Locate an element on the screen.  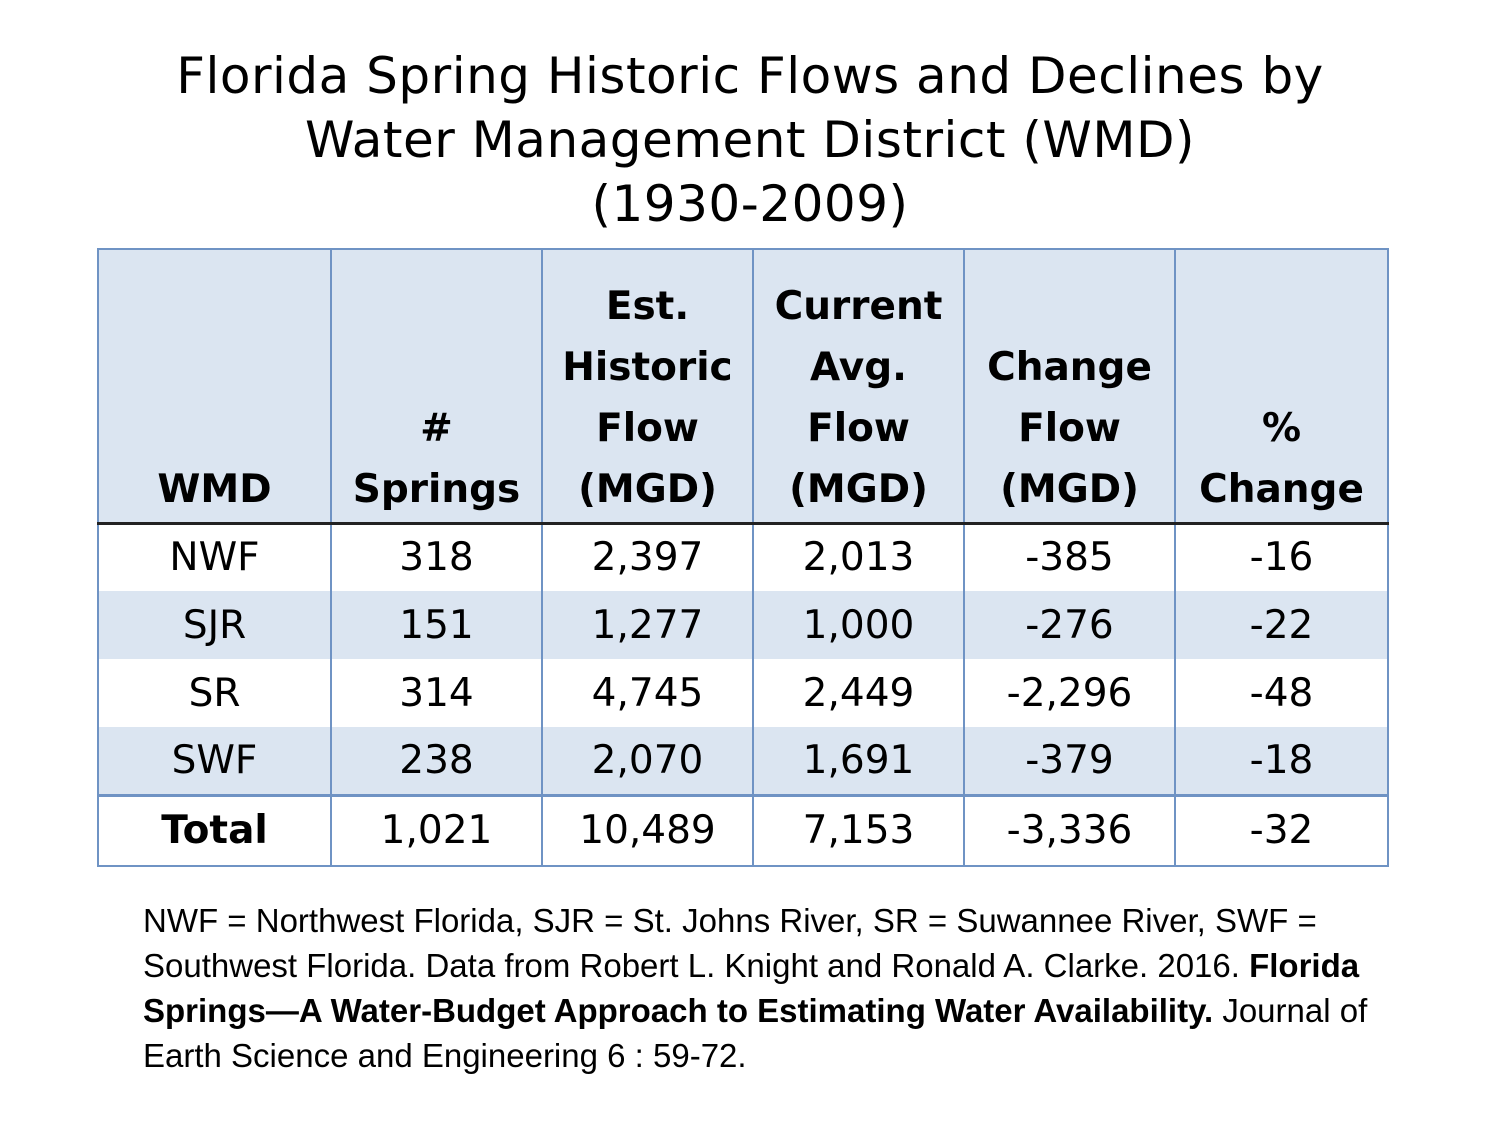
cell-springs: 314 is located at coordinates (436, 693).